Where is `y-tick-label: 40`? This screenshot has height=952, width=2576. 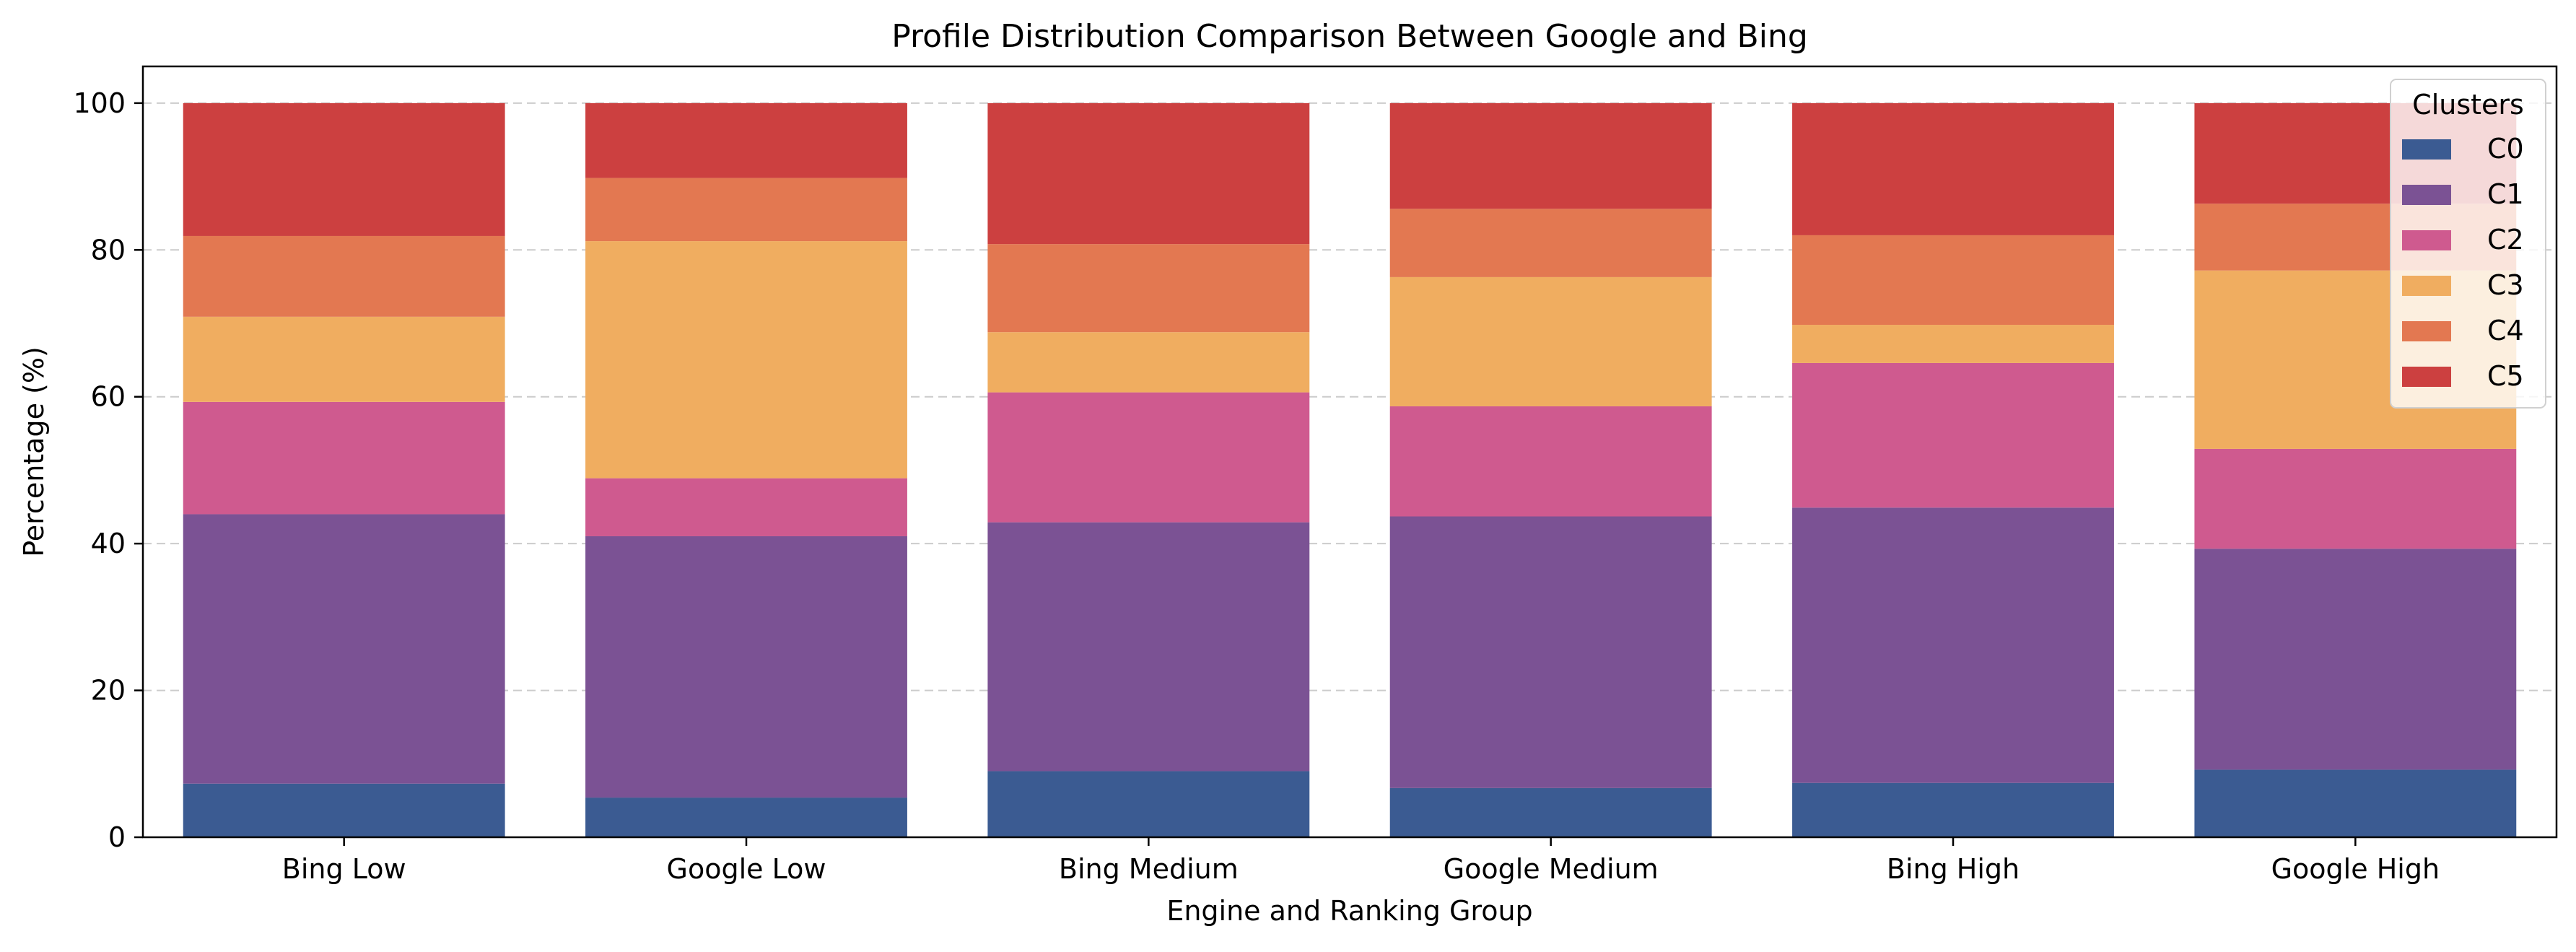
y-tick-label: 40 is located at coordinates (108, 543).